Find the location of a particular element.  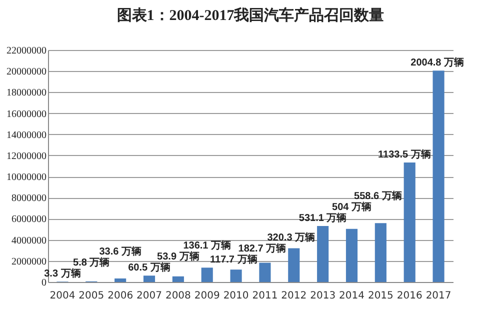

annotation: 136.1 万辆 is located at coordinates (207, 246).